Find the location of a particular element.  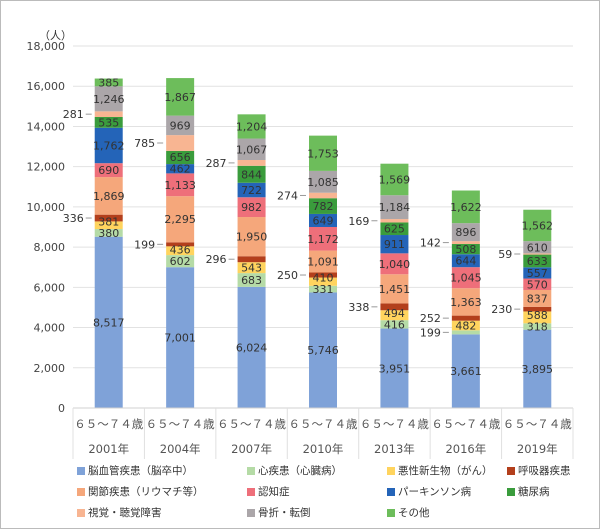

x-category-label: 2007年 is located at coordinates (251, 449).